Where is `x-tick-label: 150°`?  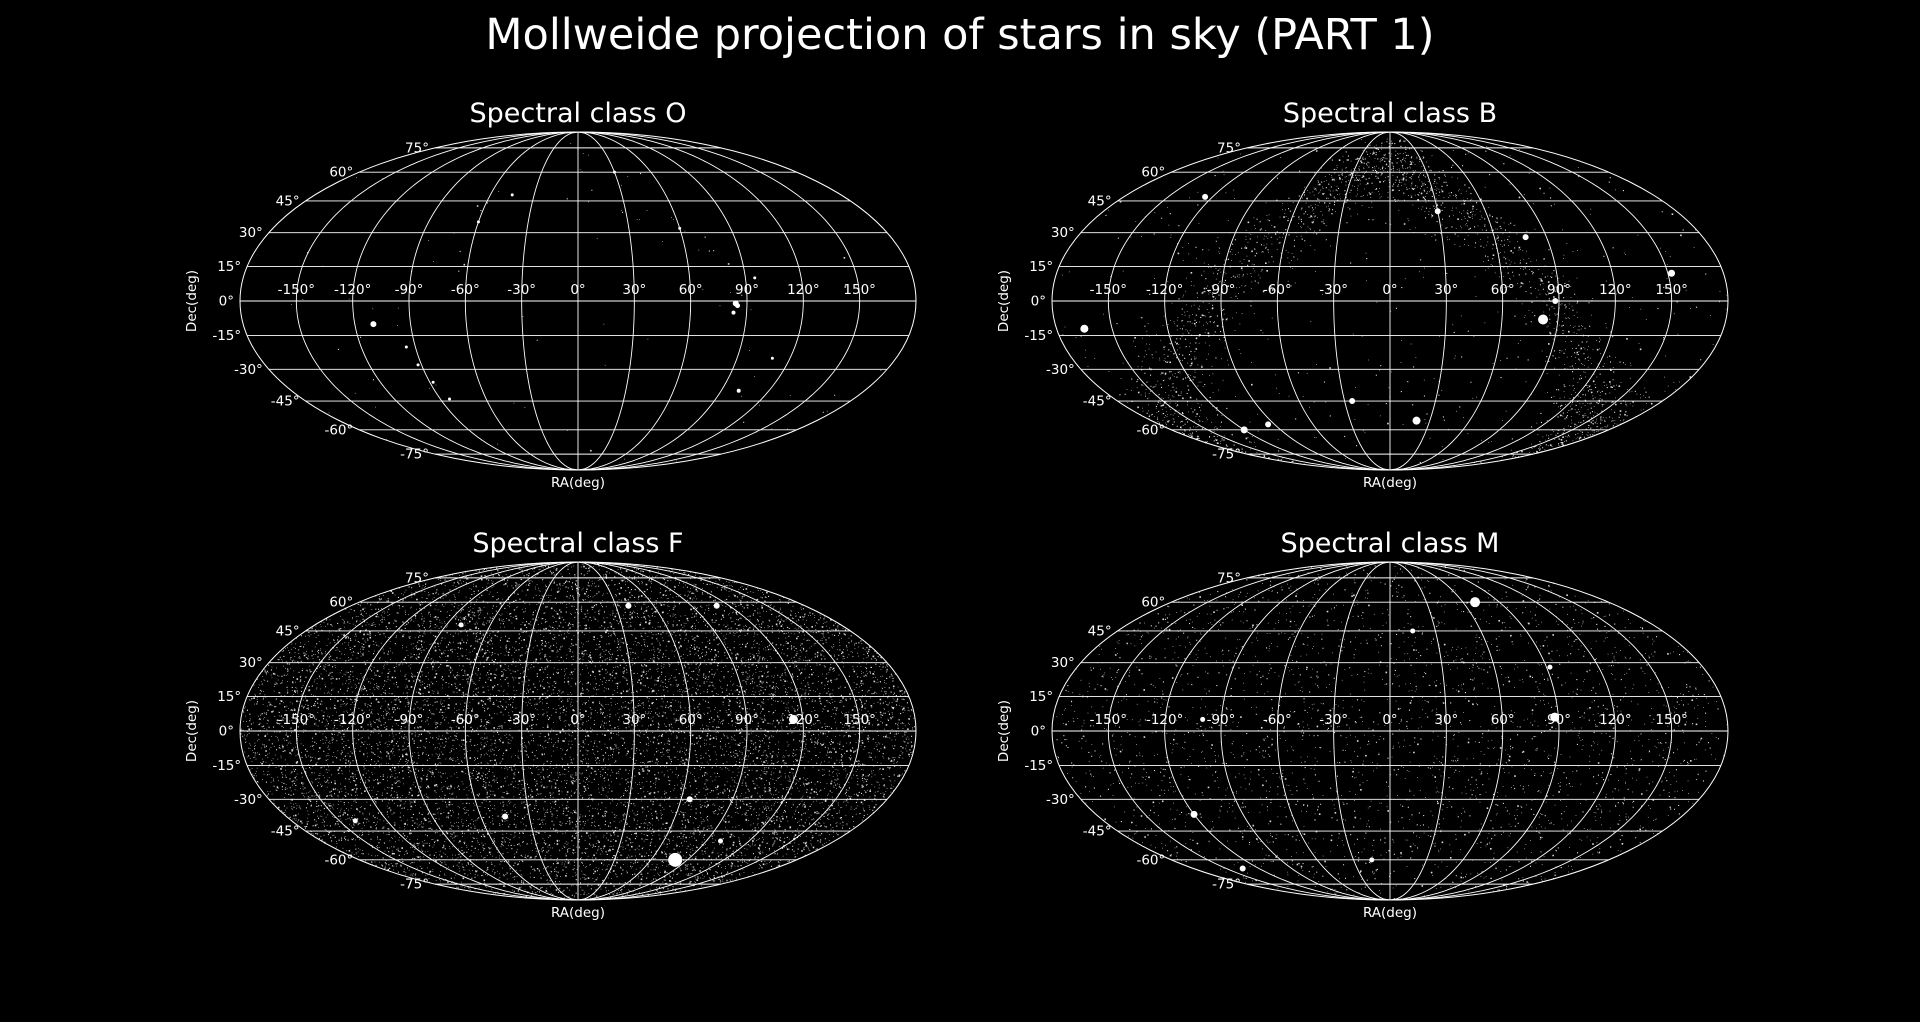 x-tick-label: 150° is located at coordinates (1671, 290).